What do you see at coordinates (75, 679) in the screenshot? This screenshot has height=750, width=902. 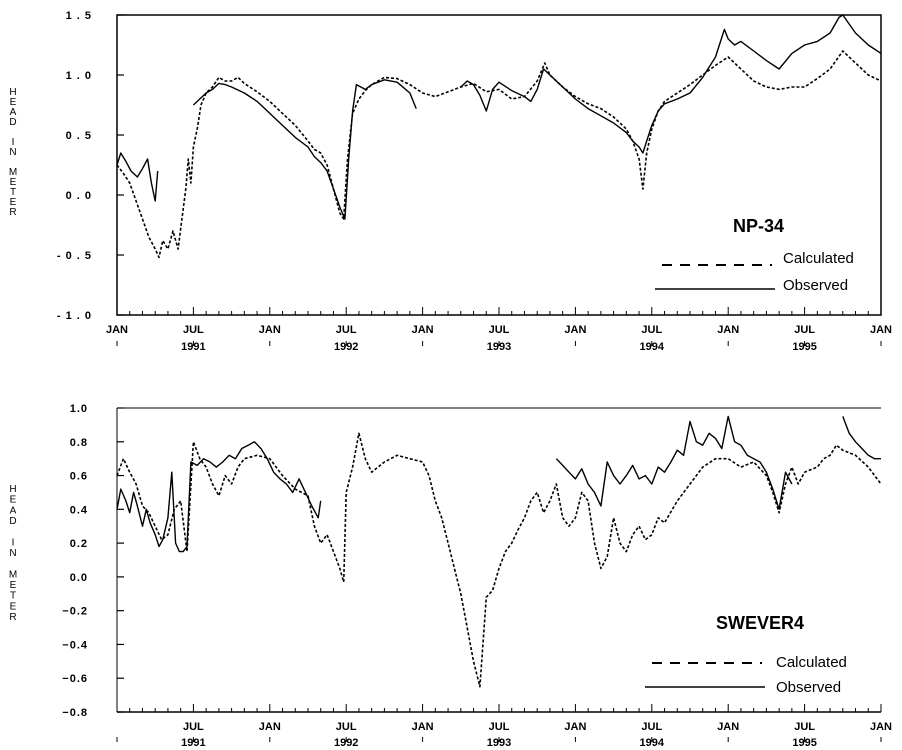 I see `y-tick-label: −0.6` at bounding box center [75, 679].